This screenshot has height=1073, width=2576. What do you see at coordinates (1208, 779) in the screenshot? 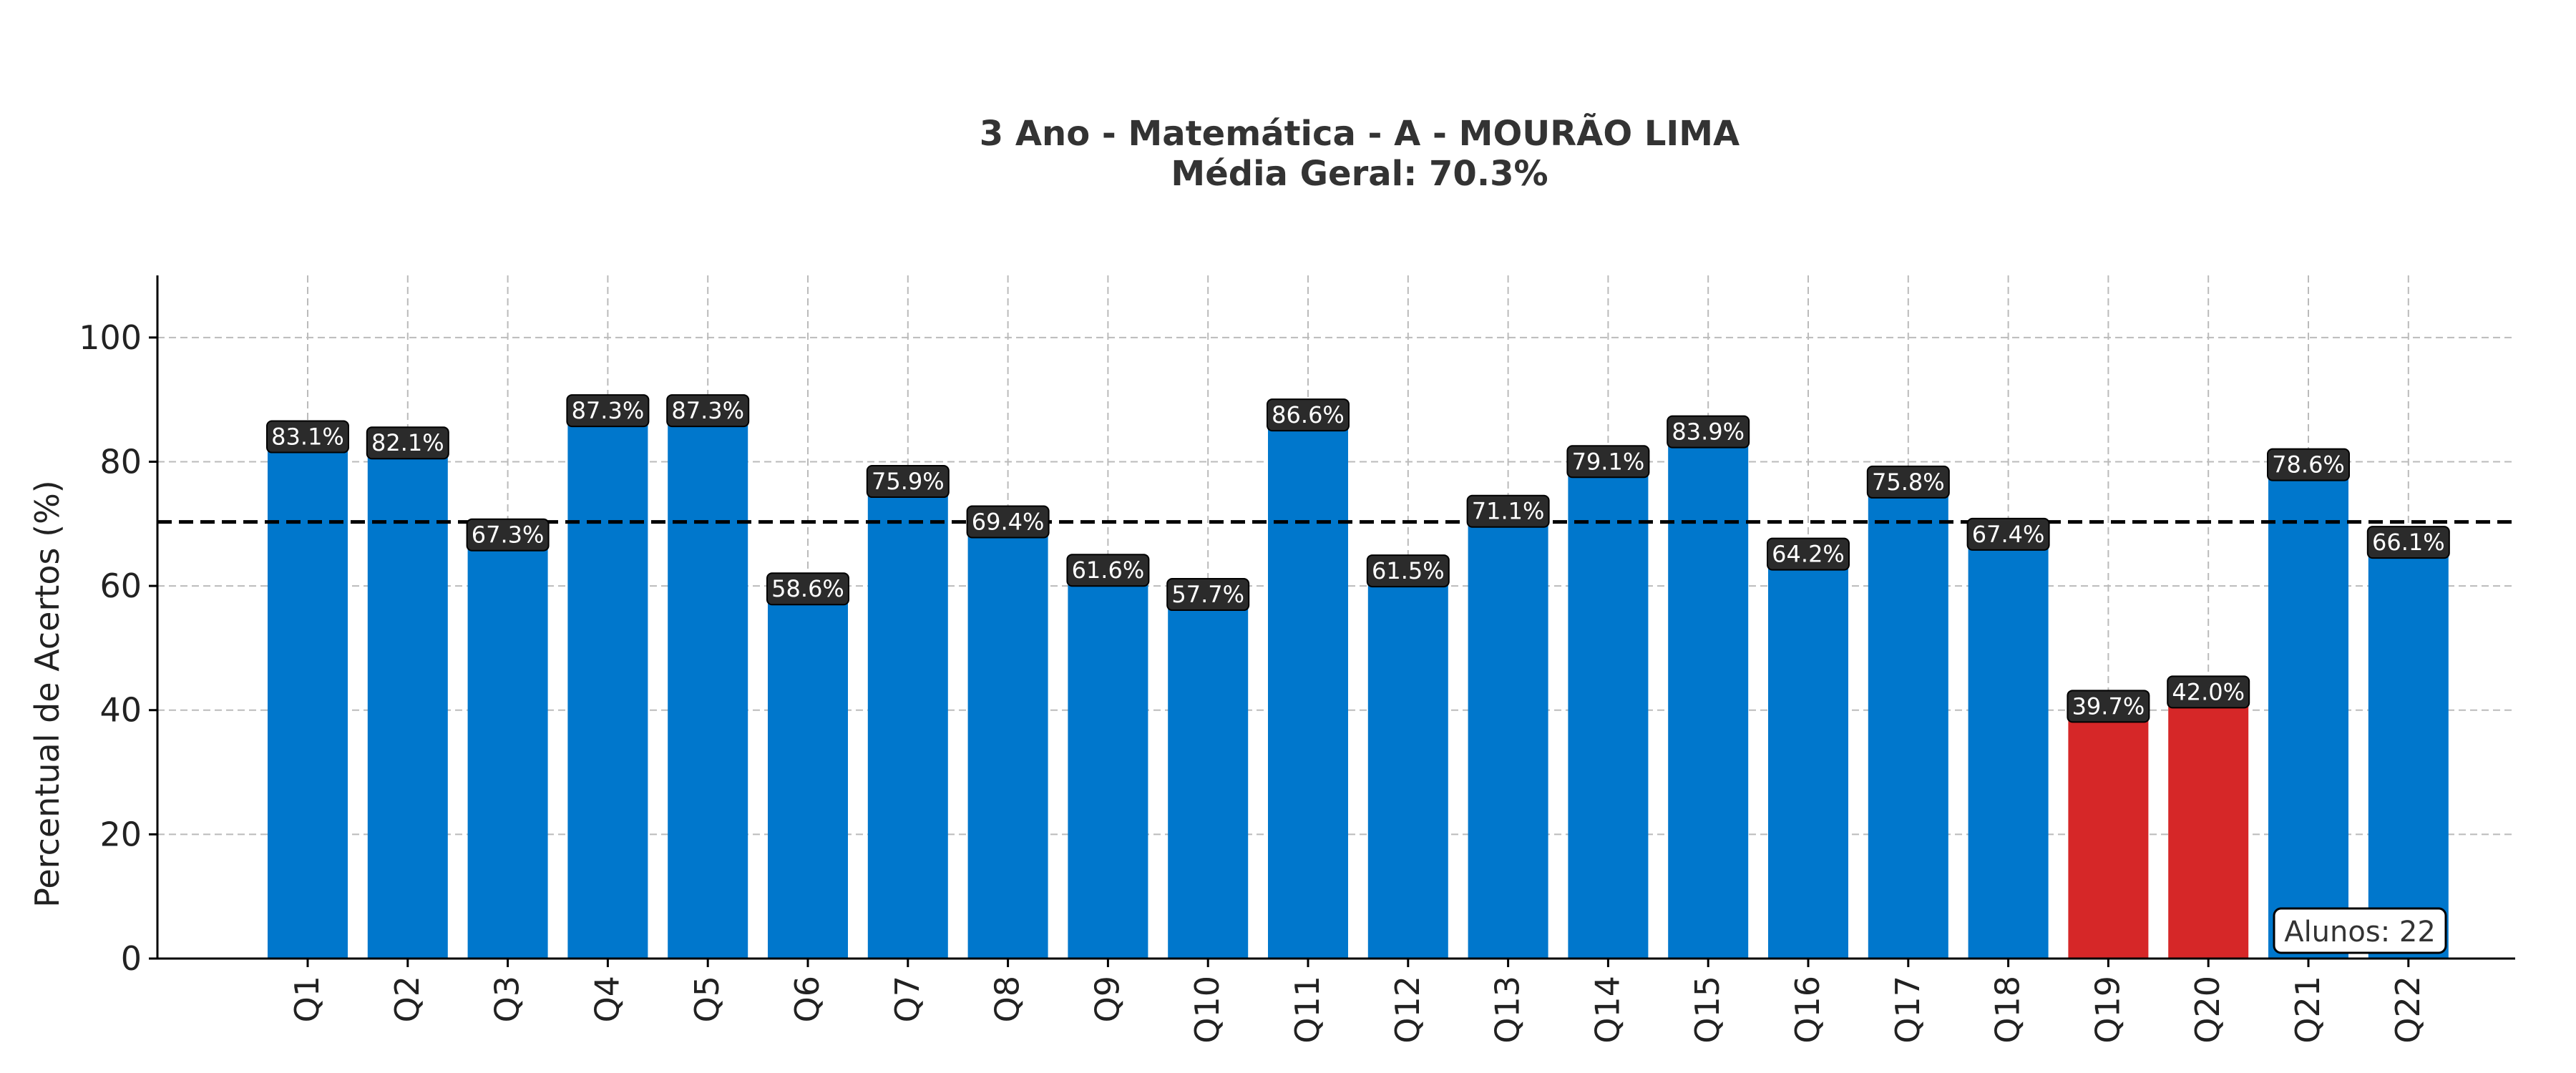
I see `bar-q10` at bounding box center [1208, 779].